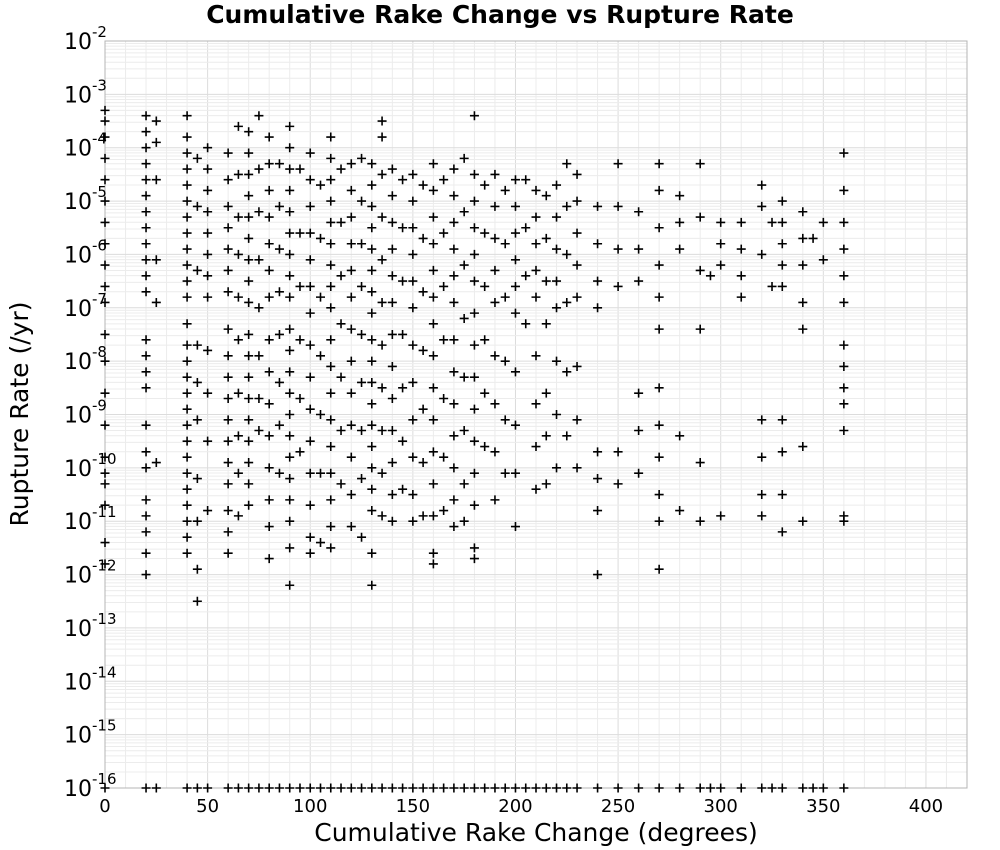 Image resolution: width=1000 pixels, height=850 pixels. I want to click on x-tick-label: 200, so click(515, 806).